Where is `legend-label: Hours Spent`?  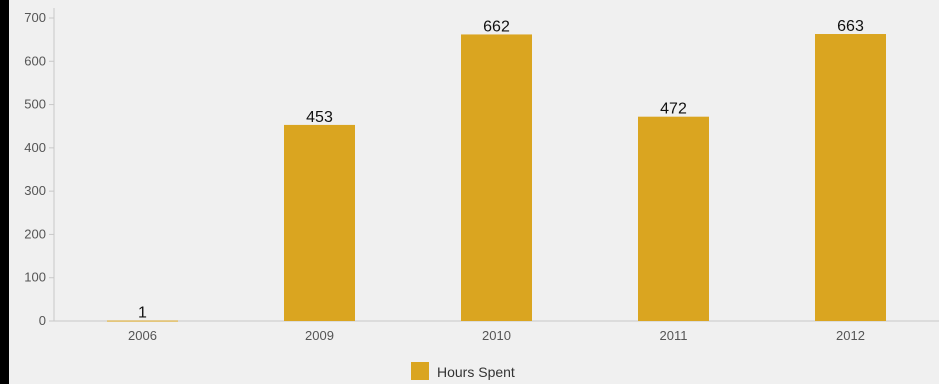
legend-label: Hours Spent is located at coordinates (476, 372).